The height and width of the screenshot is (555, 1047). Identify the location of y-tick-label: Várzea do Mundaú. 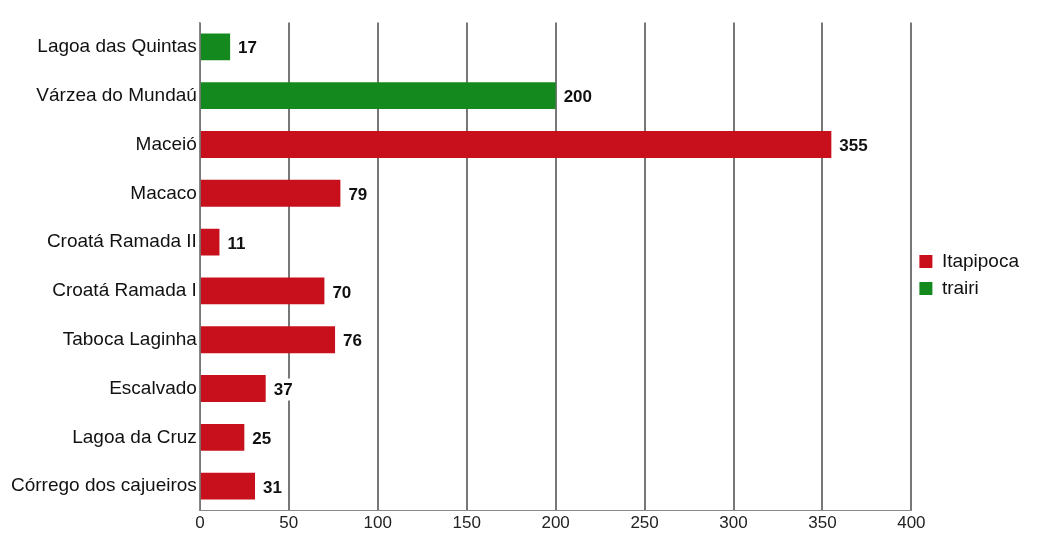
(116, 94).